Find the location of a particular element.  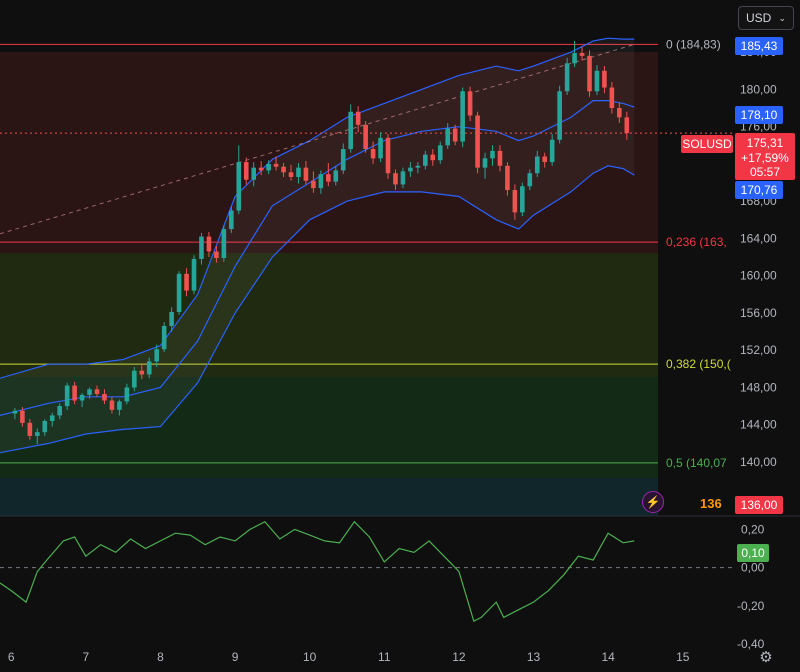

lower-band-badge-text: 170,76 is located at coordinates (759, 190).